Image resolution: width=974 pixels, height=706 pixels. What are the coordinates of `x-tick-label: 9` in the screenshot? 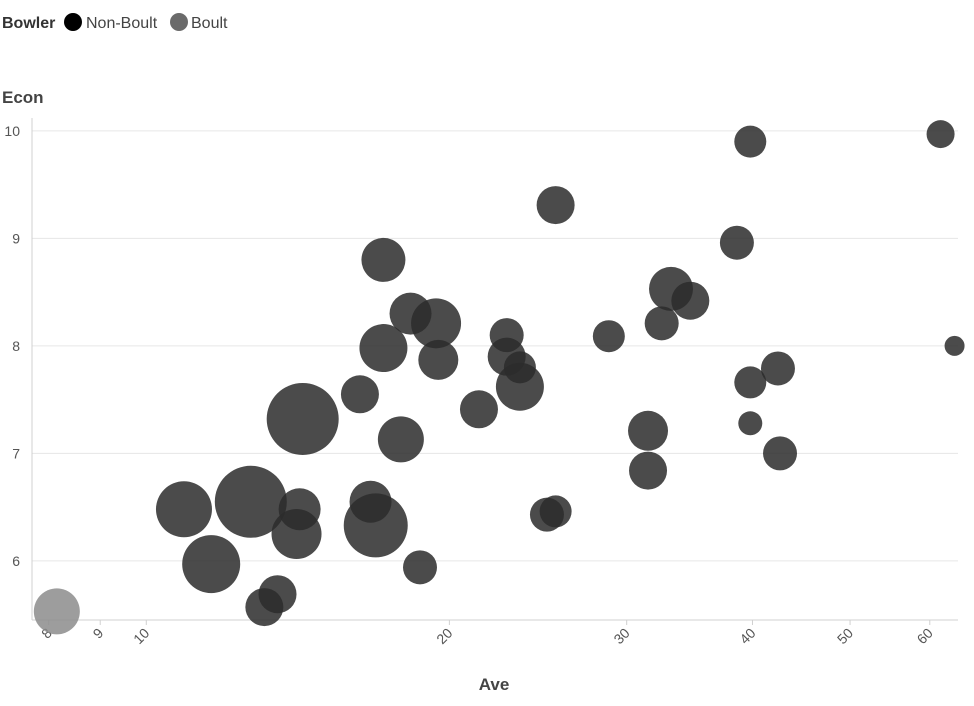 It's located at (98, 633).